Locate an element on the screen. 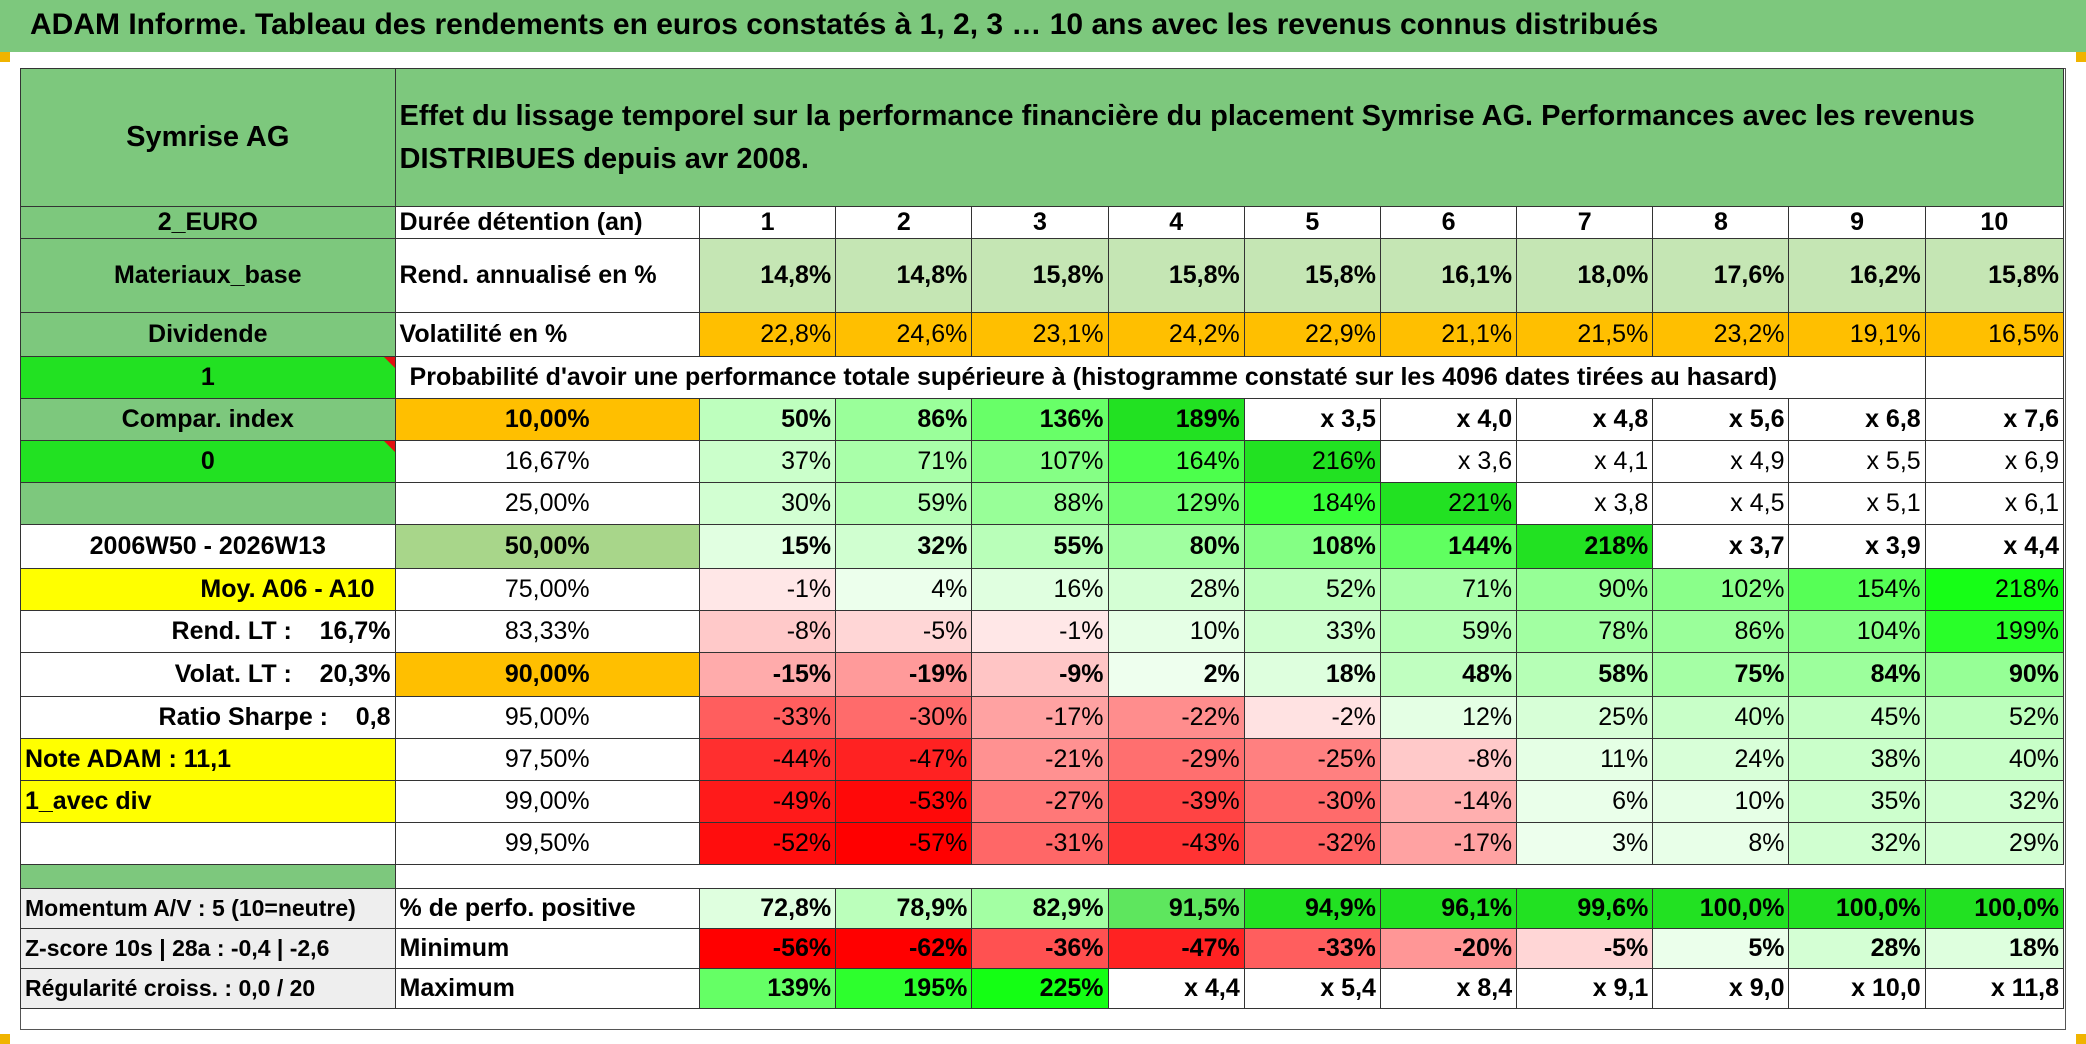 The image size is (2086, 1044). probability-value: 184% is located at coordinates (1312, 503).